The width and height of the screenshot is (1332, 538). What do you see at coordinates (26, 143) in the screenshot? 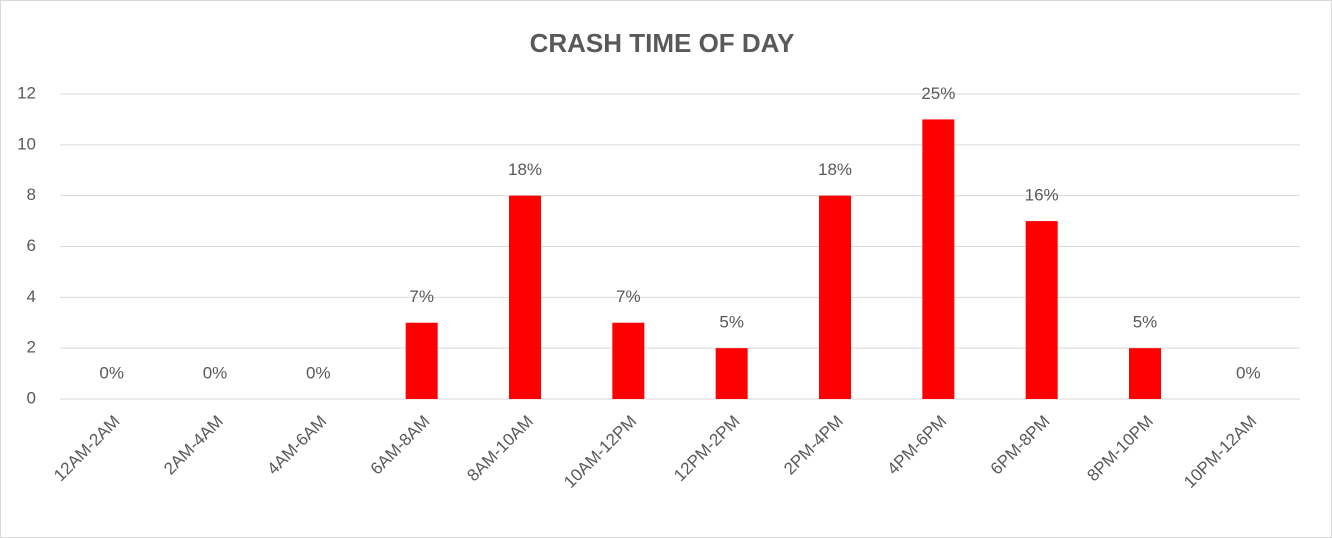
I see `y-tick-label: 10` at bounding box center [26, 143].